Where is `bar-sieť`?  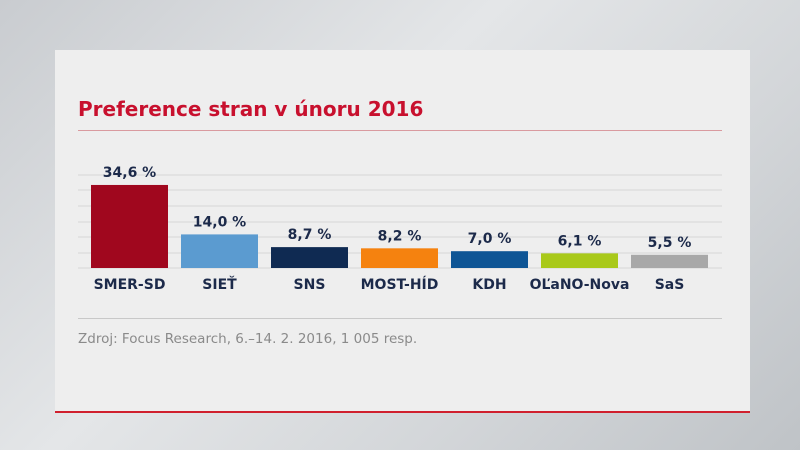
bar-sieť is located at coordinates (219, 251).